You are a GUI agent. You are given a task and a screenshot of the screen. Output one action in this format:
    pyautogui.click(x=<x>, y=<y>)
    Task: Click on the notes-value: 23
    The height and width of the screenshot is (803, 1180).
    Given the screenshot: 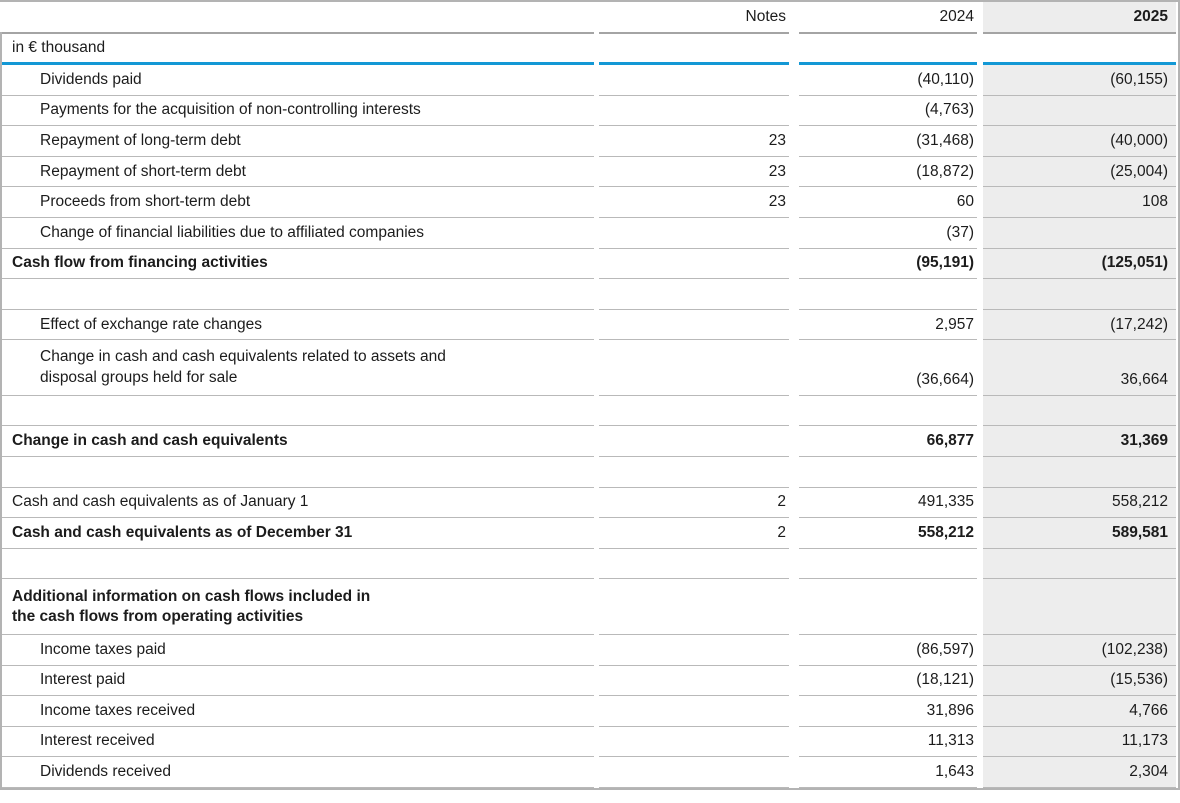 What is the action you would take?
    pyautogui.click(x=694, y=141)
    